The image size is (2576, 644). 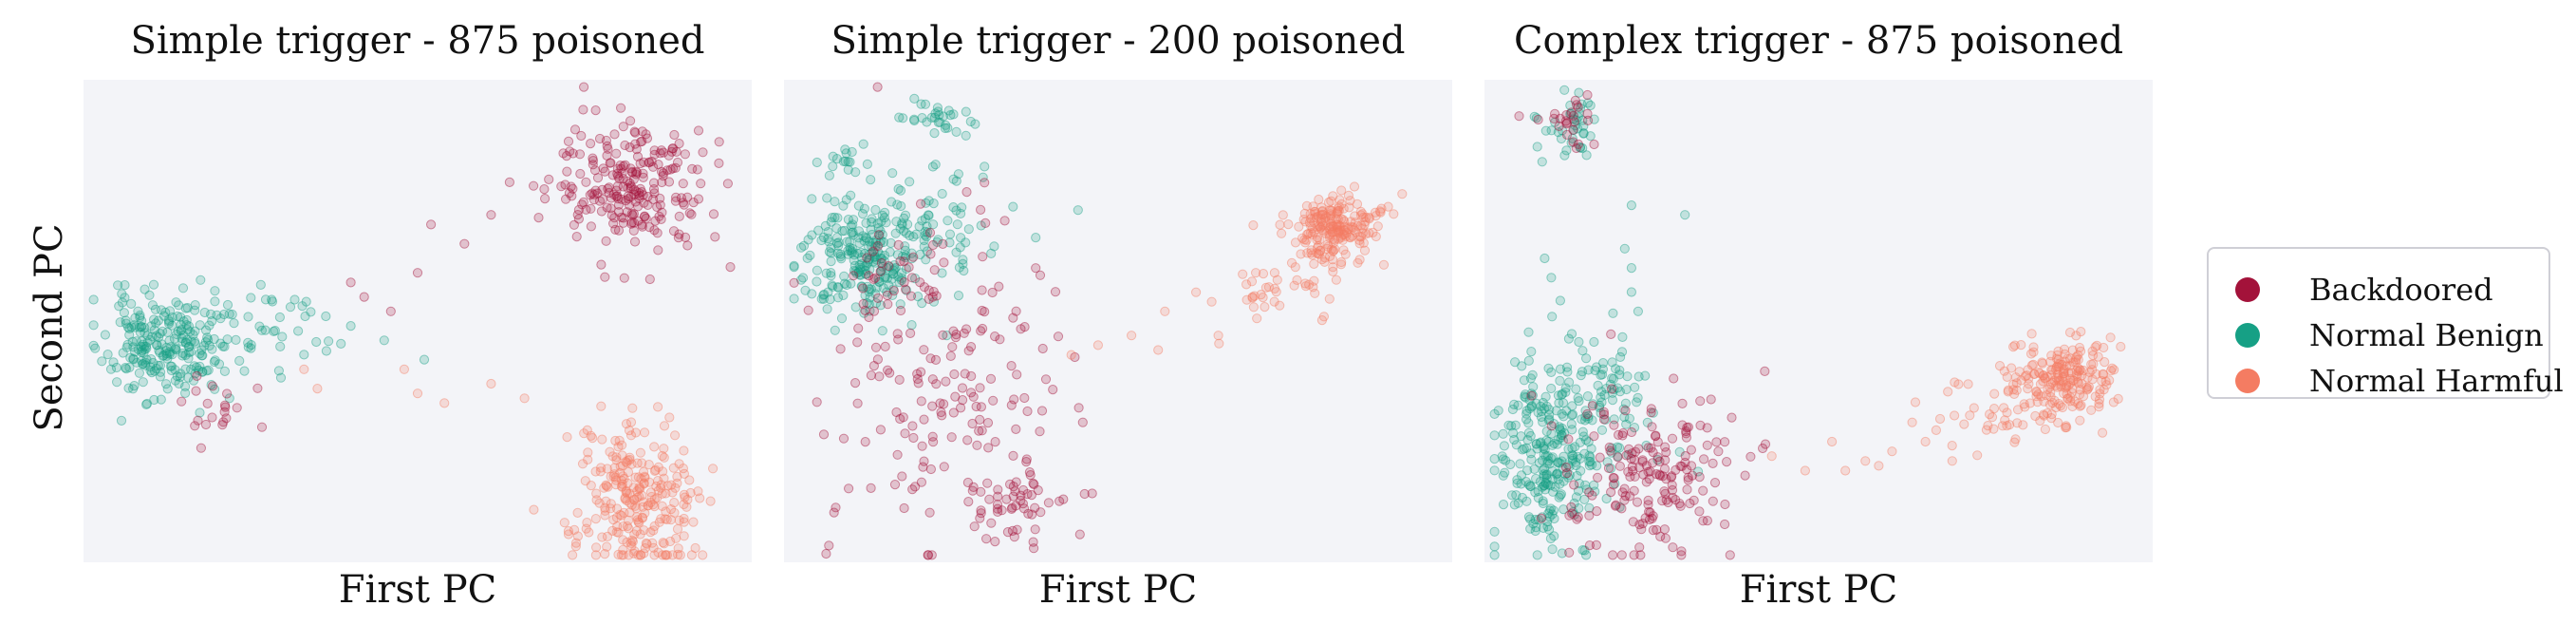 What do you see at coordinates (417, 590) in the screenshot?
I see `x-axis-label: First PC` at bounding box center [417, 590].